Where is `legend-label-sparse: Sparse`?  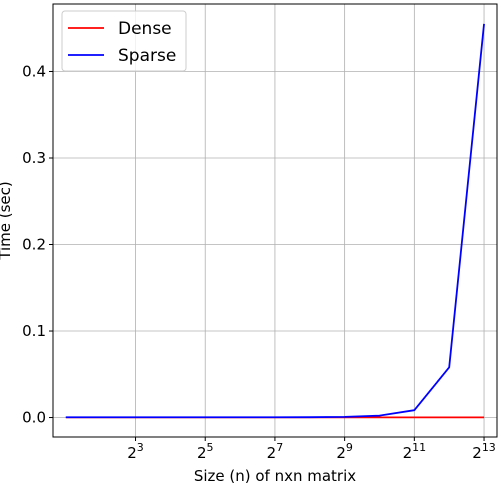 legend-label-sparse: Sparse is located at coordinates (147, 56).